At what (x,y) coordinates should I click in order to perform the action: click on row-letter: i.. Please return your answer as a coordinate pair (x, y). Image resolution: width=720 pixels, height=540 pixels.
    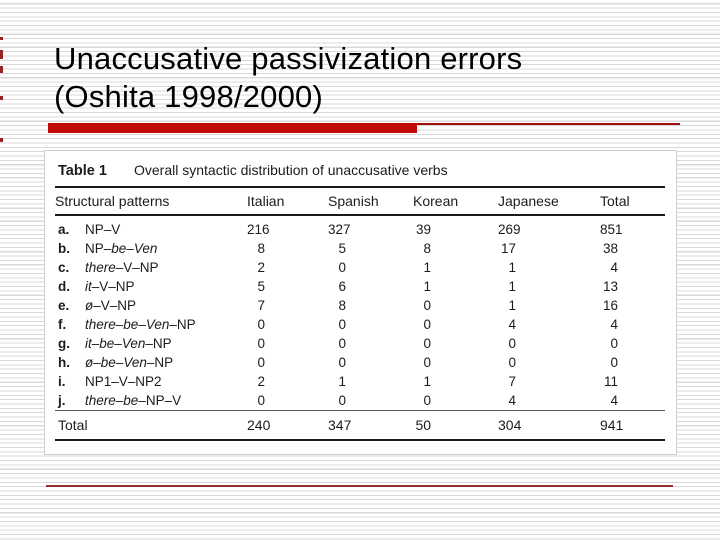
    Looking at the image, I should click on (62, 381).